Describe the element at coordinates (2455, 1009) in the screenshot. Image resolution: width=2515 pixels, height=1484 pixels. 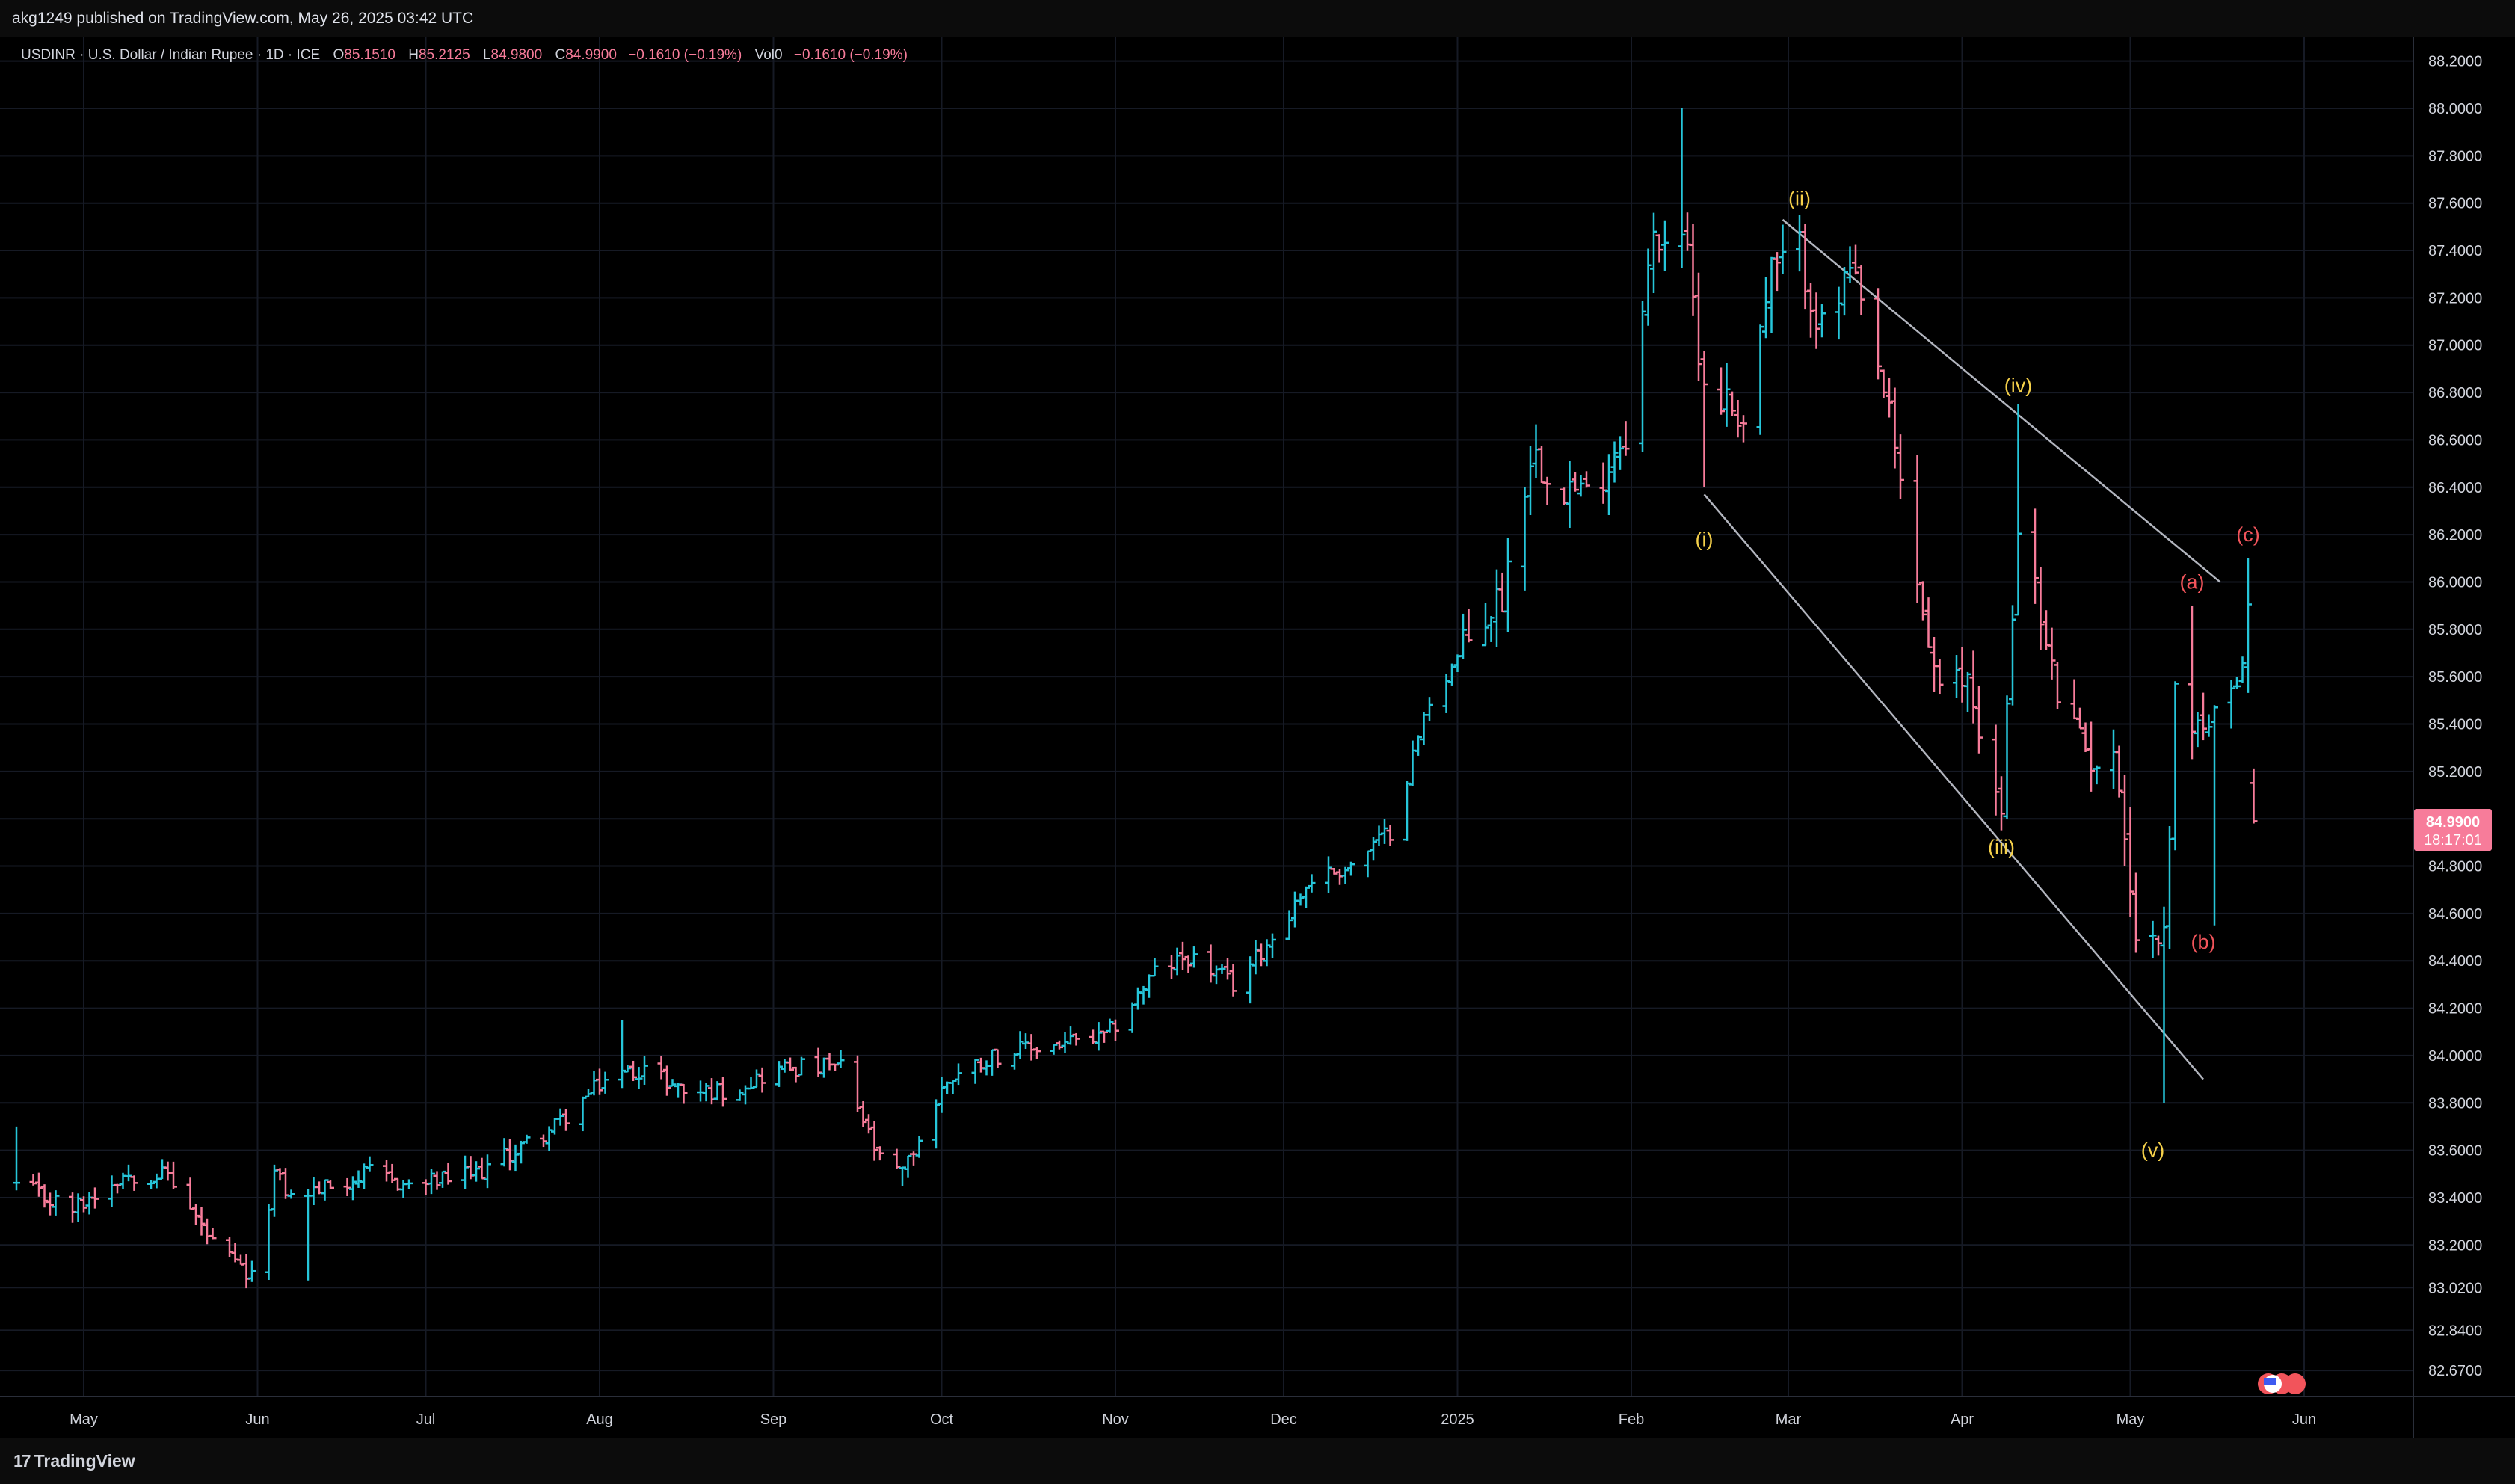
I see `price-tick-label: 84.2000` at that location.